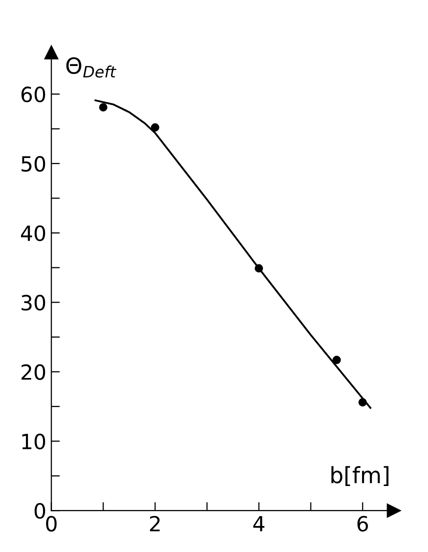 Image resolution: width=428 pixels, height=552 pixels. What do you see at coordinates (34, 372) in the screenshot?
I see `y-tick-label: 20` at bounding box center [34, 372].